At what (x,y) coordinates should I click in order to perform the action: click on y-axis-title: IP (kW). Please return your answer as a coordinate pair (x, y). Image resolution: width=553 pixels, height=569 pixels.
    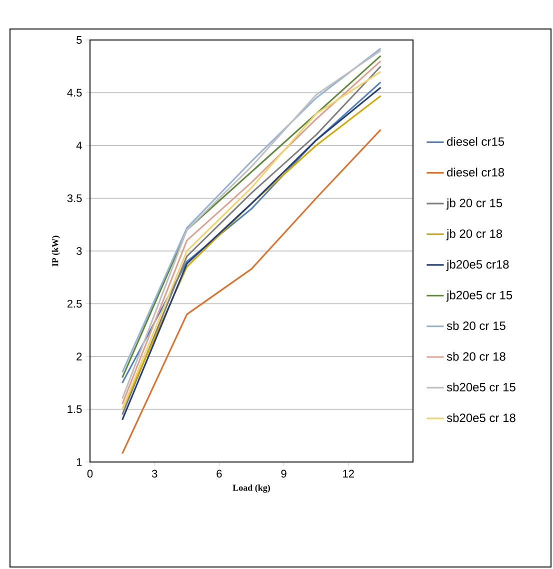
    Looking at the image, I should click on (56, 251).